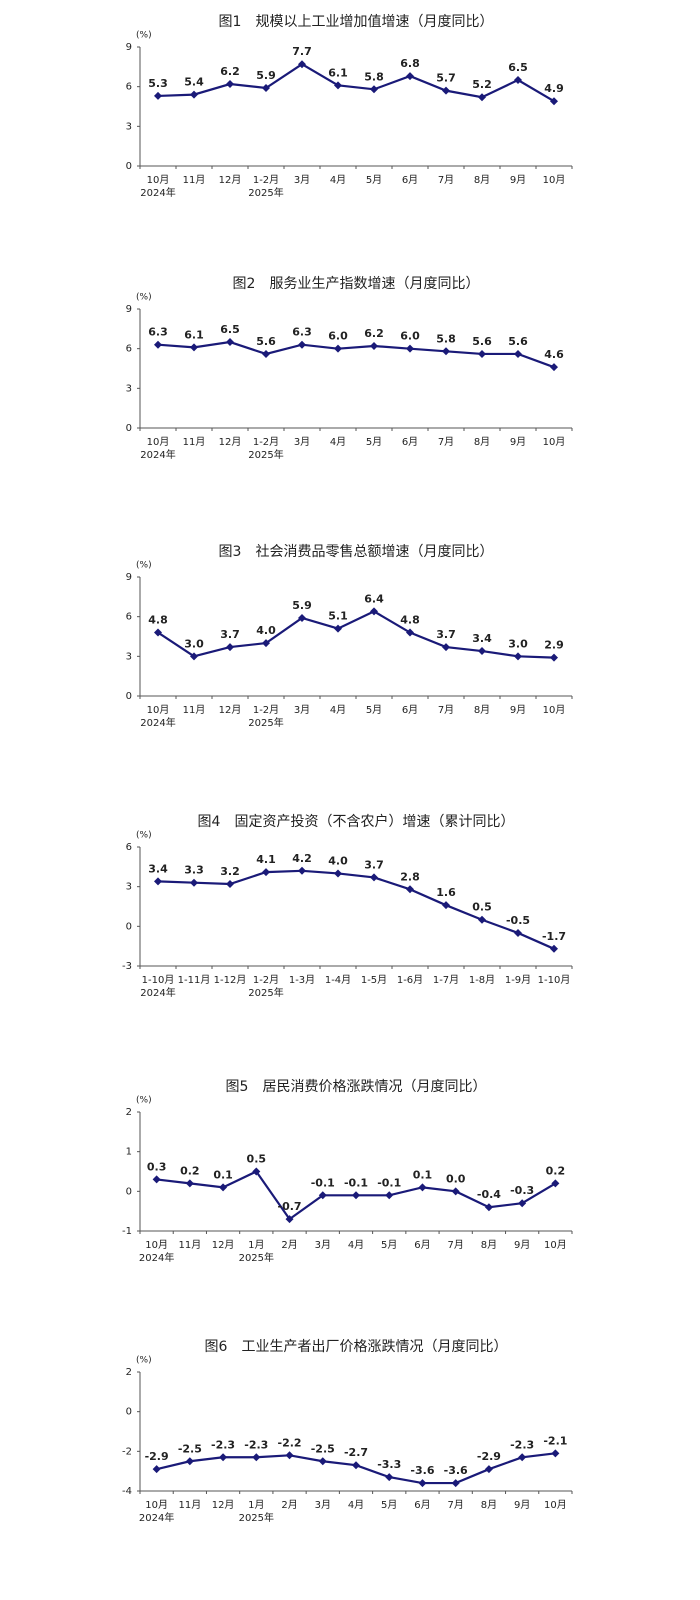 This screenshot has width=700, height=1600. Describe the element at coordinates (302, 858) in the screenshot. I see `value-label: 4.2` at that location.